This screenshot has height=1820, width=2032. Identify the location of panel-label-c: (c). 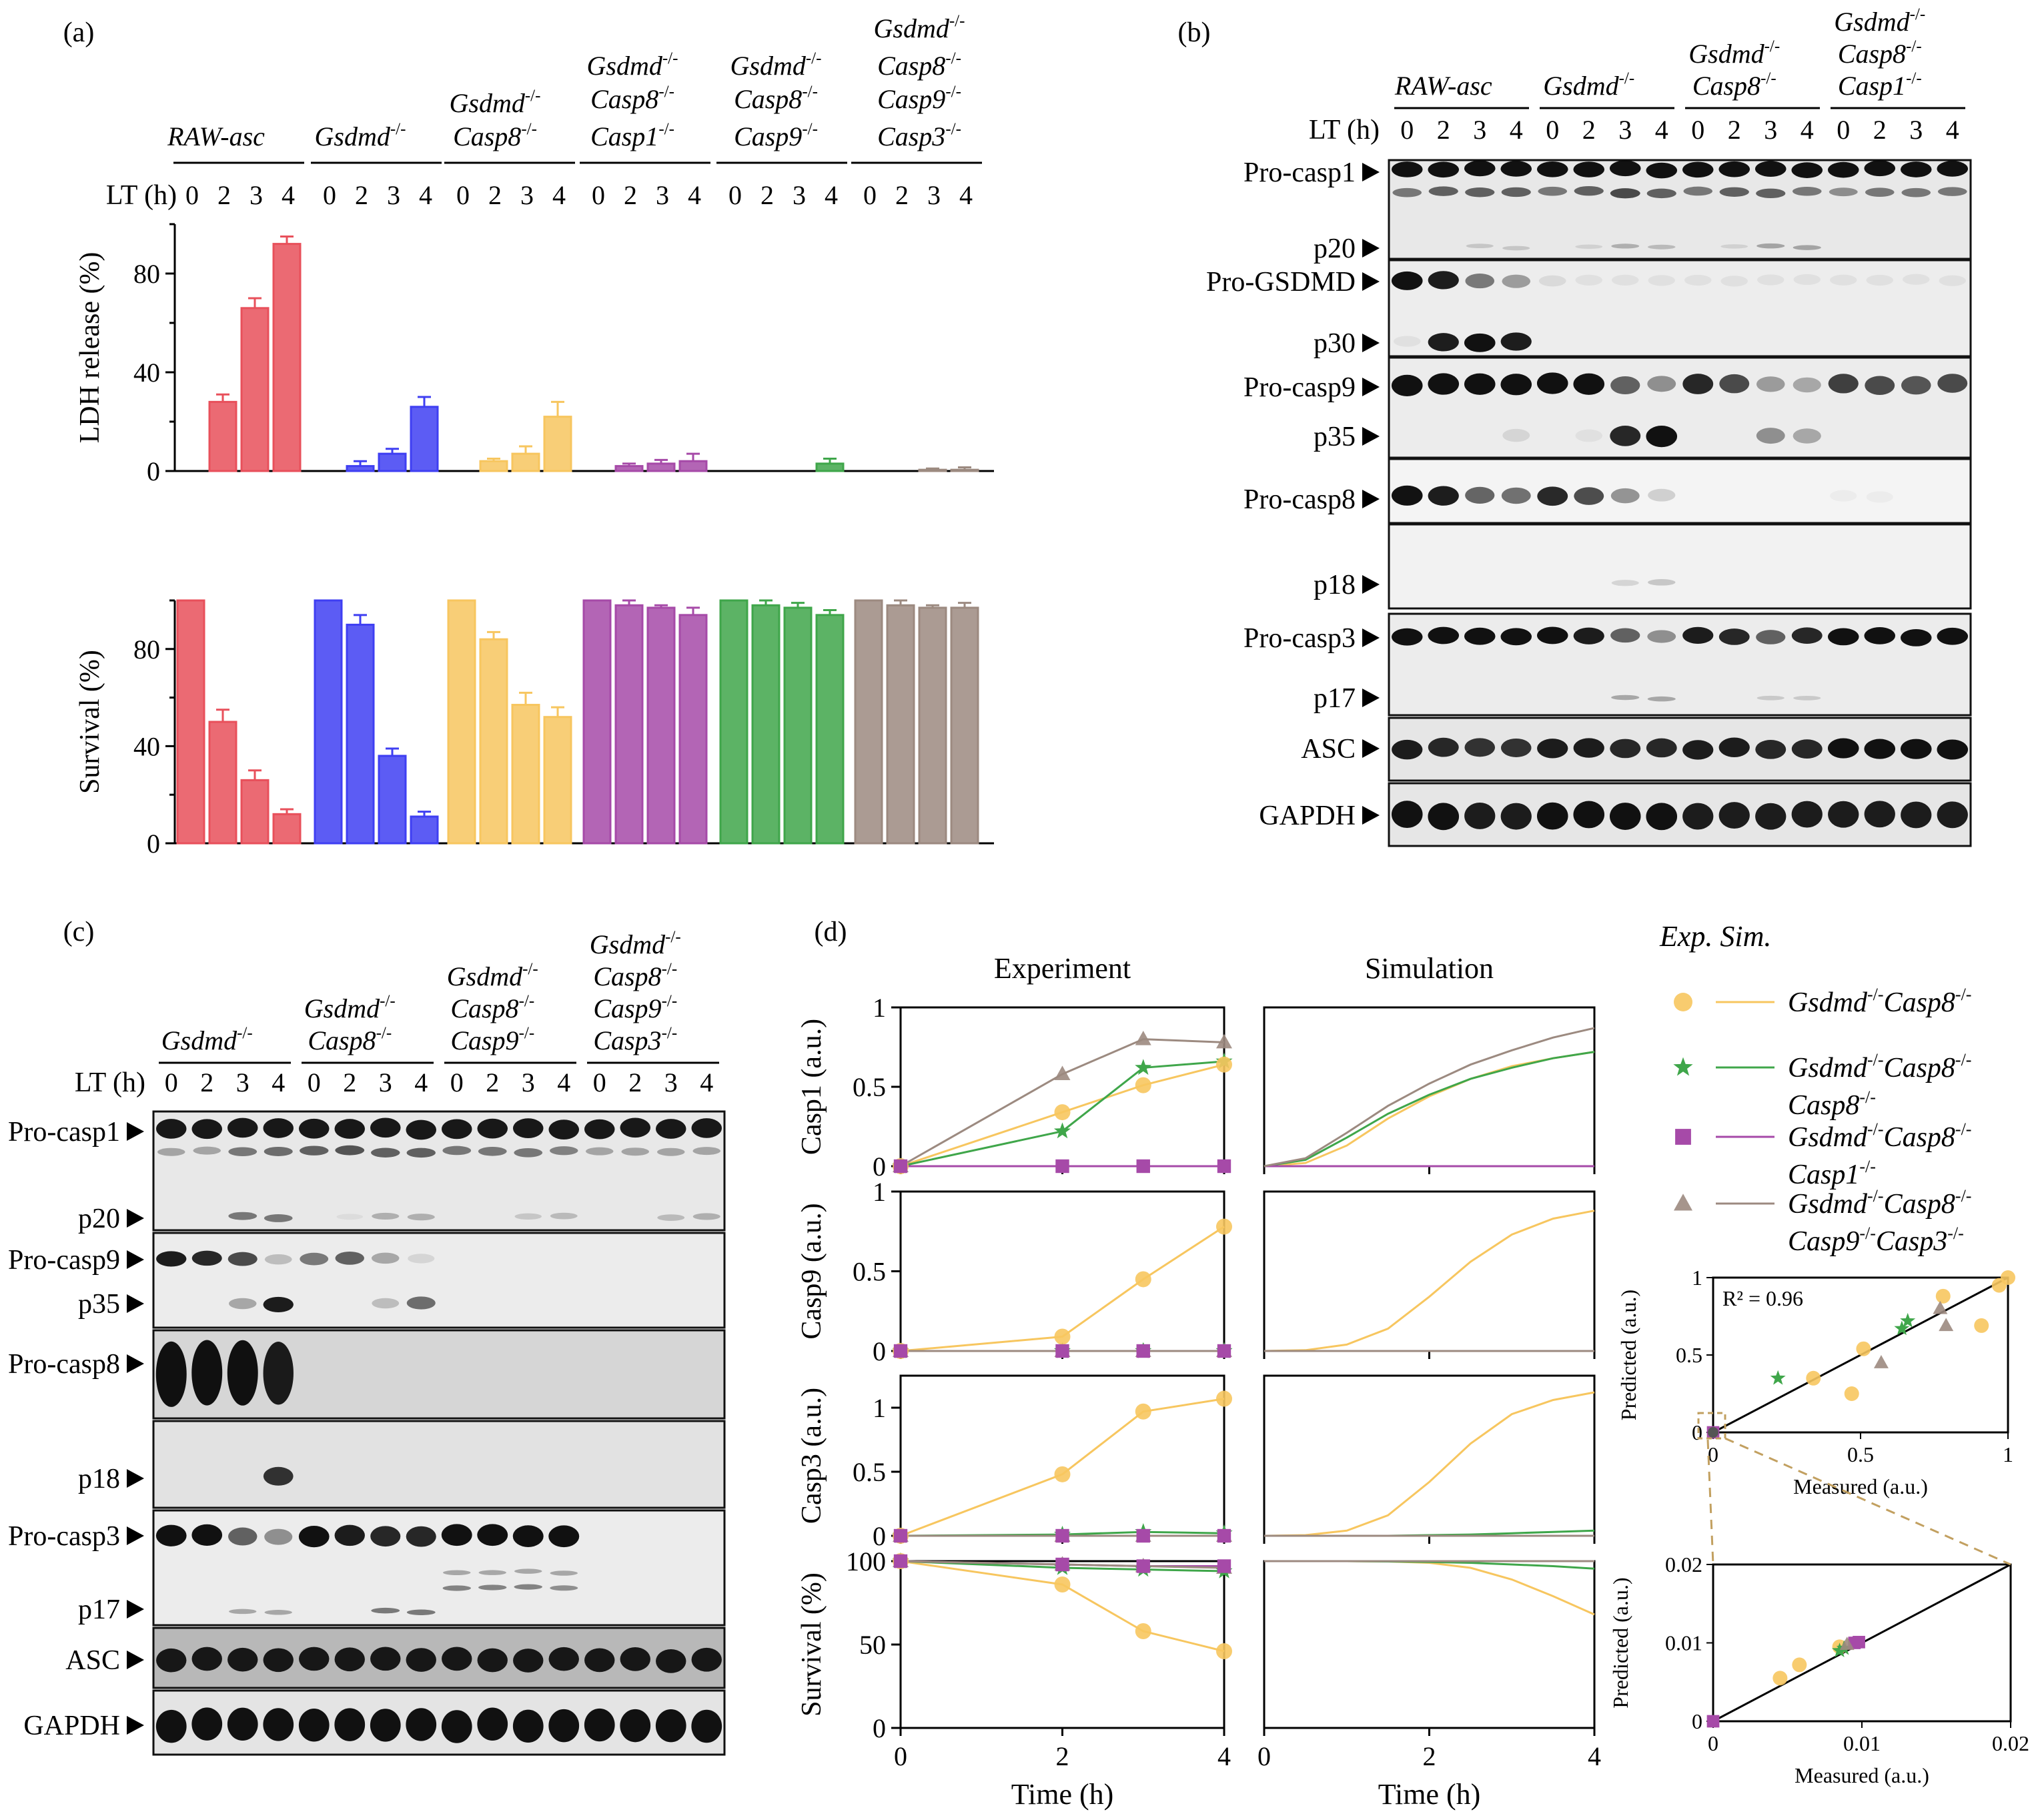
(79, 932).